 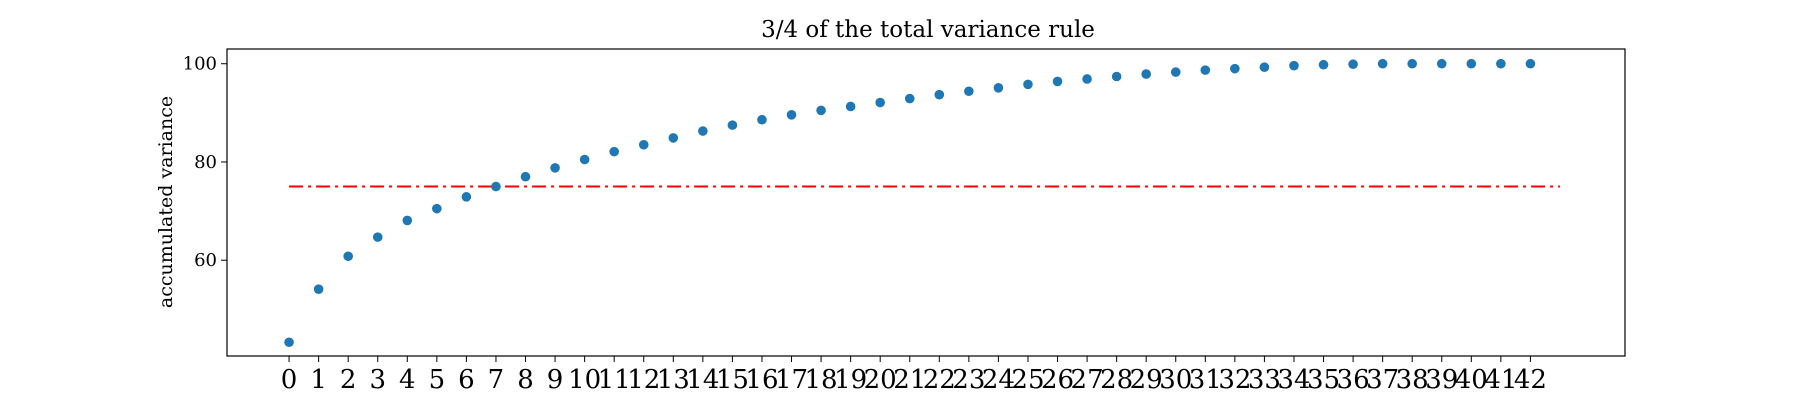 What do you see at coordinates (166, 202) in the screenshot?
I see `y-axis-label: accumulated variance` at bounding box center [166, 202].